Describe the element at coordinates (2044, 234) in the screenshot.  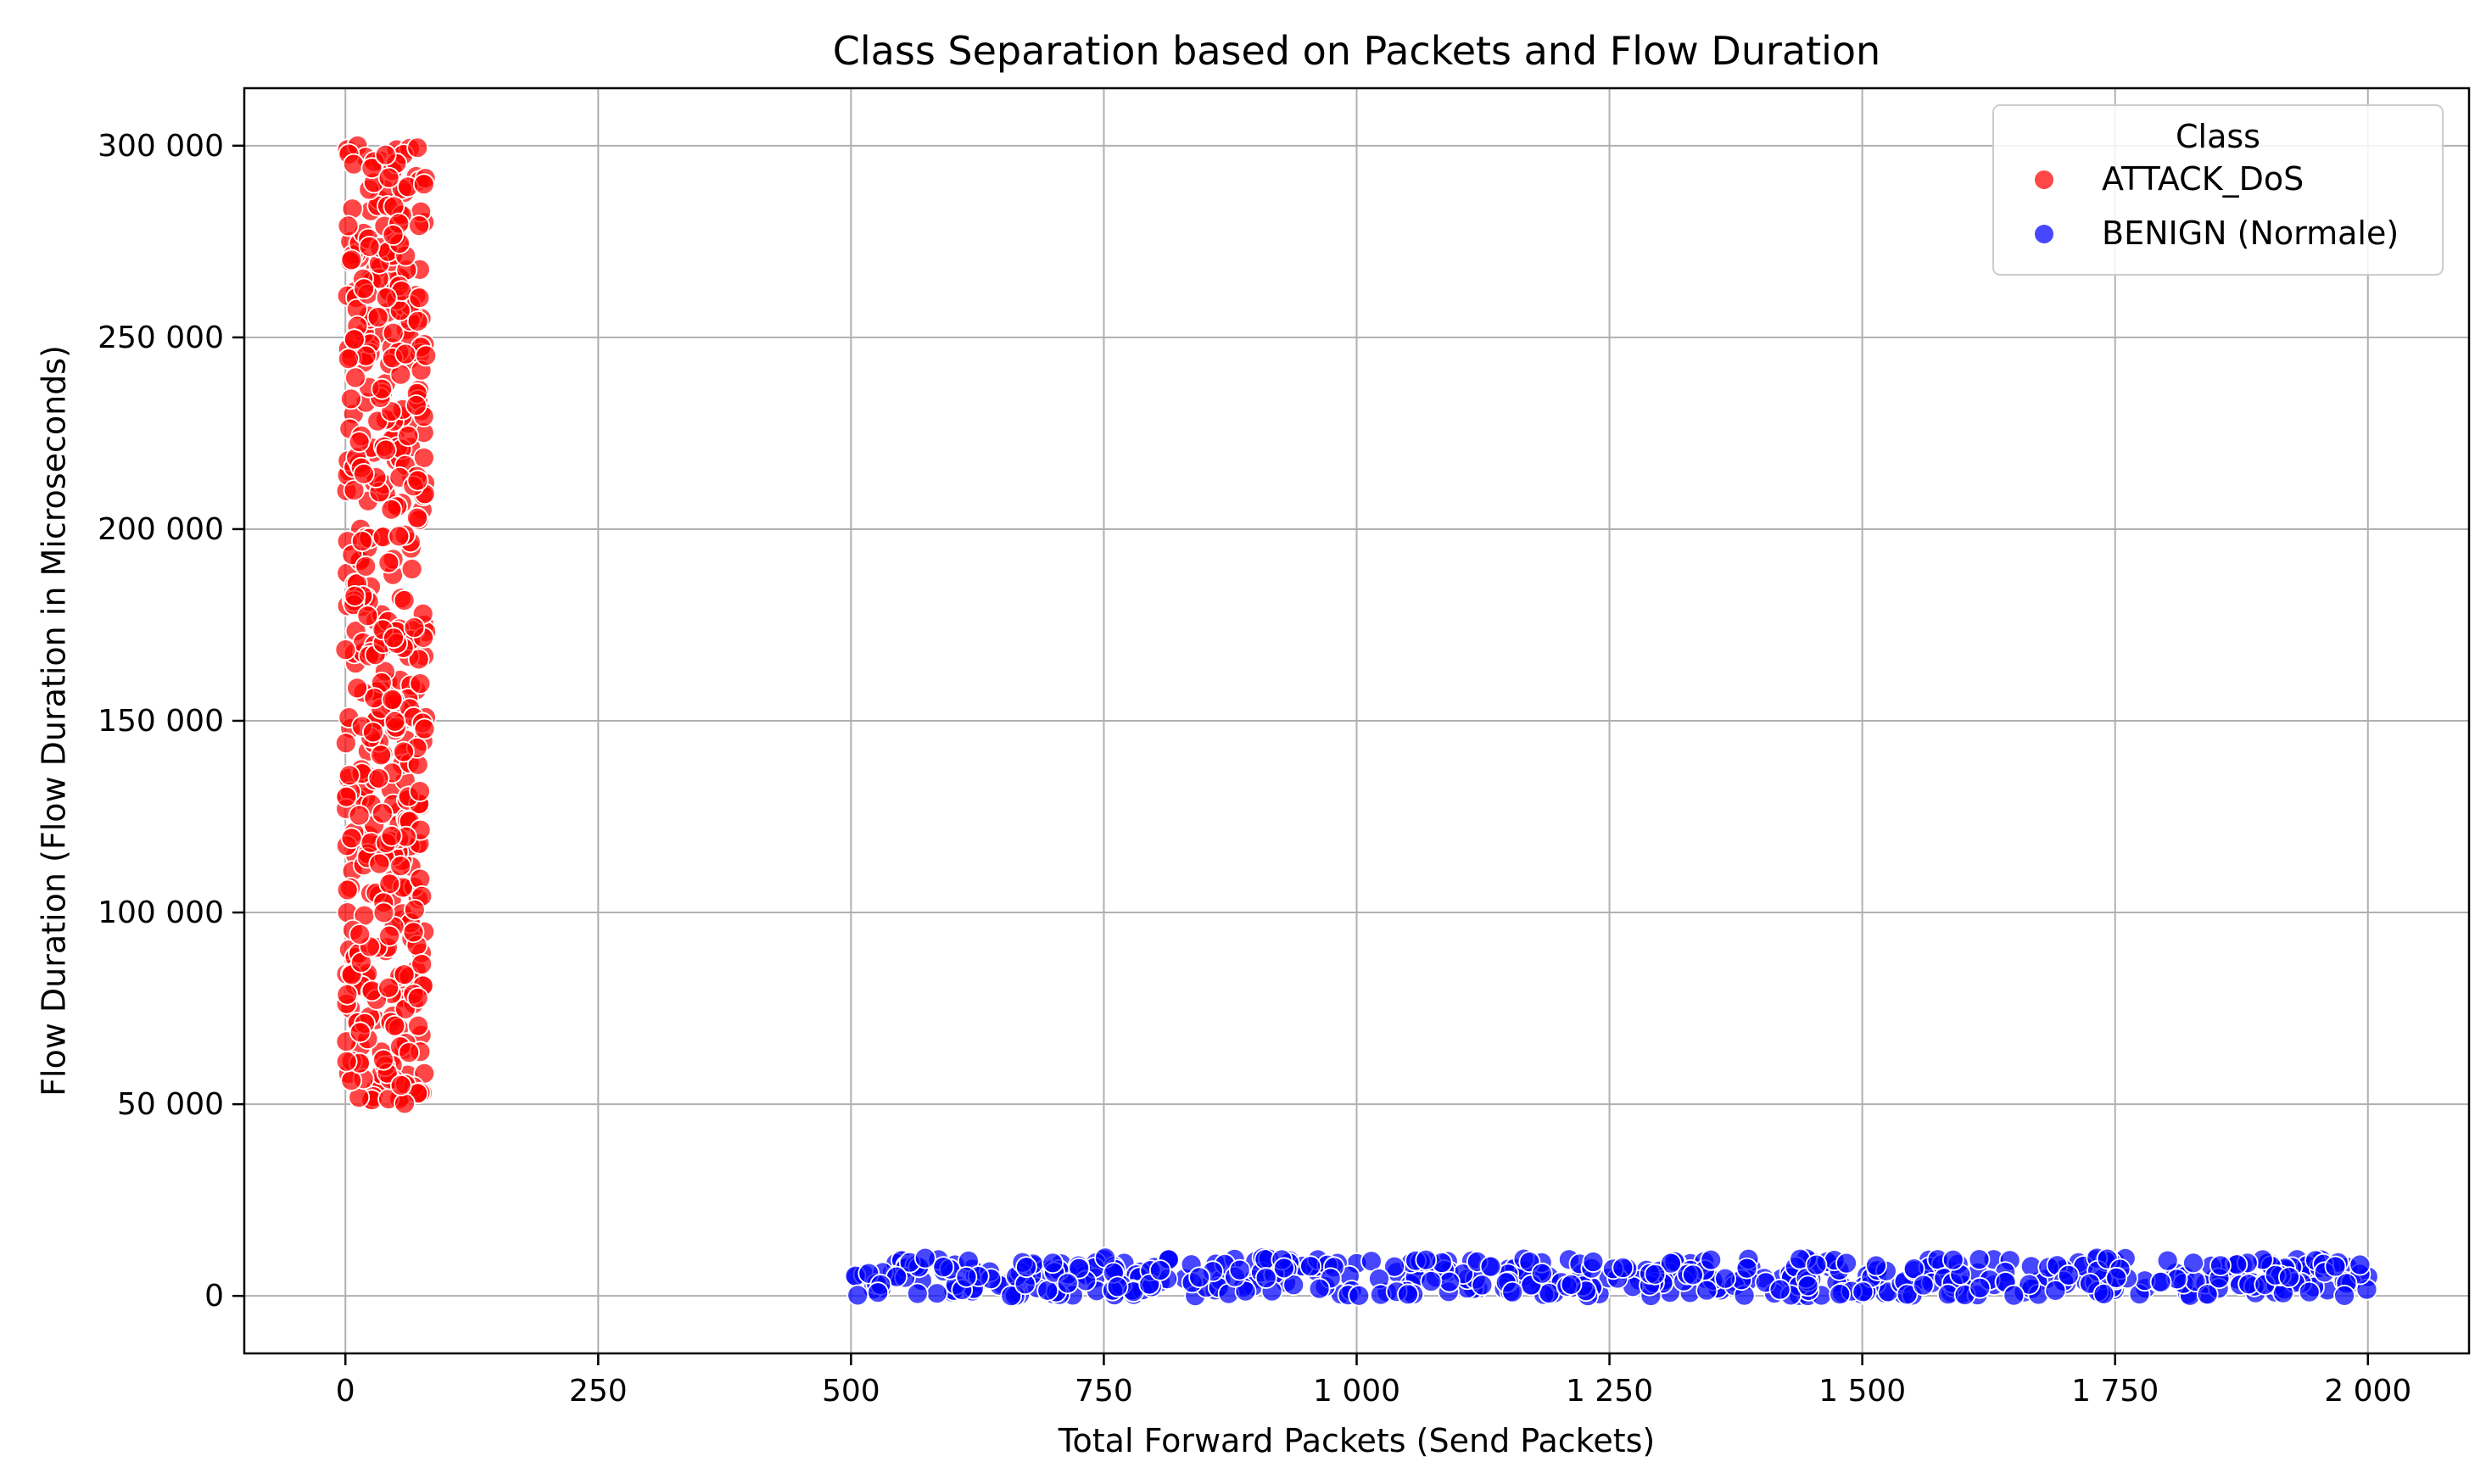
I see `legend-marker-benign` at that location.